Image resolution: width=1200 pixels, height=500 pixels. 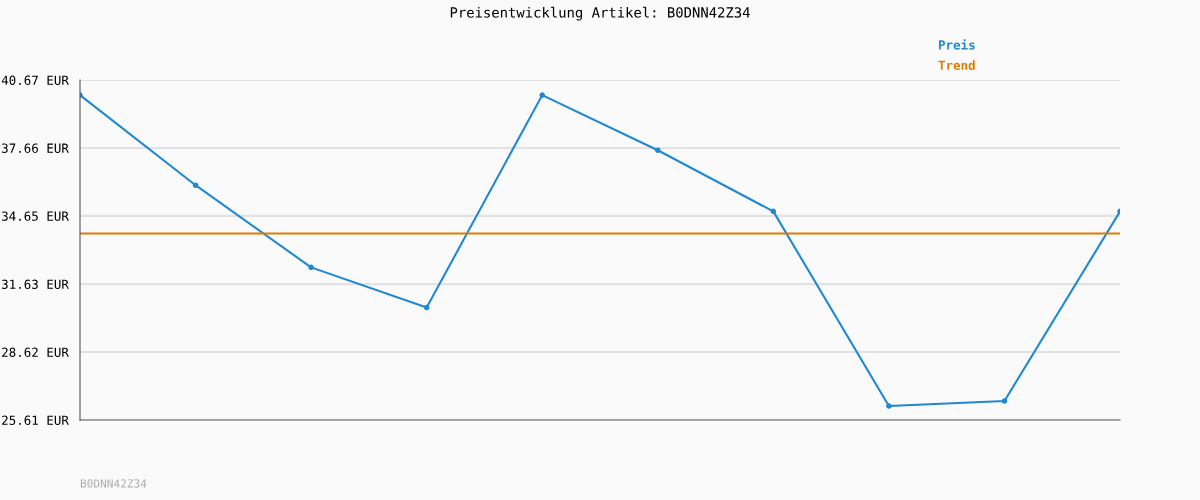 I want to click on y-tick-label: 25.61 EUR, so click(x=35, y=420).